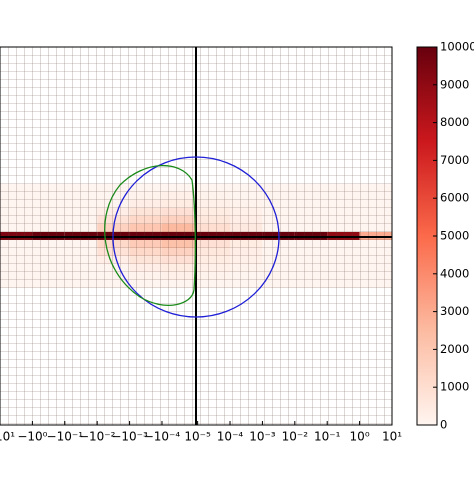  What do you see at coordinates (392, 437) in the screenshot?
I see `x-tick-label: 10¹` at bounding box center [392, 437].